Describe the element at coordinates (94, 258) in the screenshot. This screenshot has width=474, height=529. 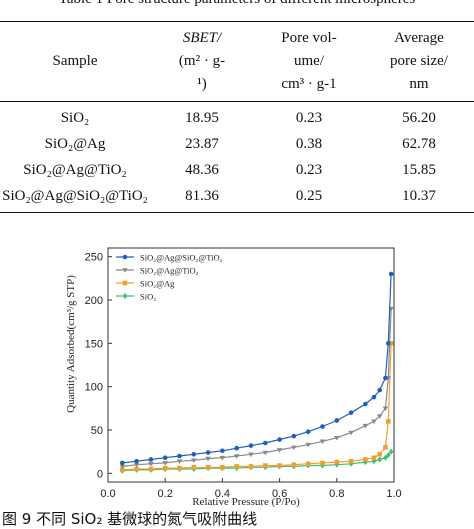
I see `y-tick-label: 250` at that location.